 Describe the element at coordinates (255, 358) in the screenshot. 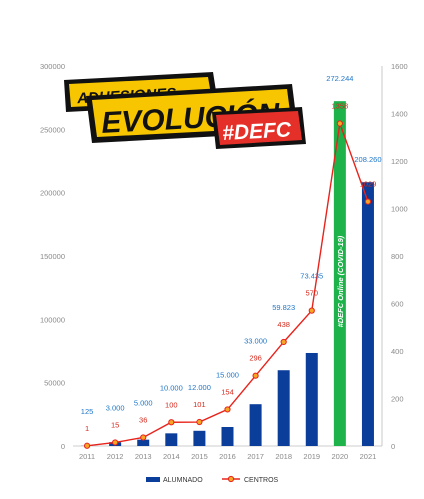

I see `data-label-centros: 296` at that location.